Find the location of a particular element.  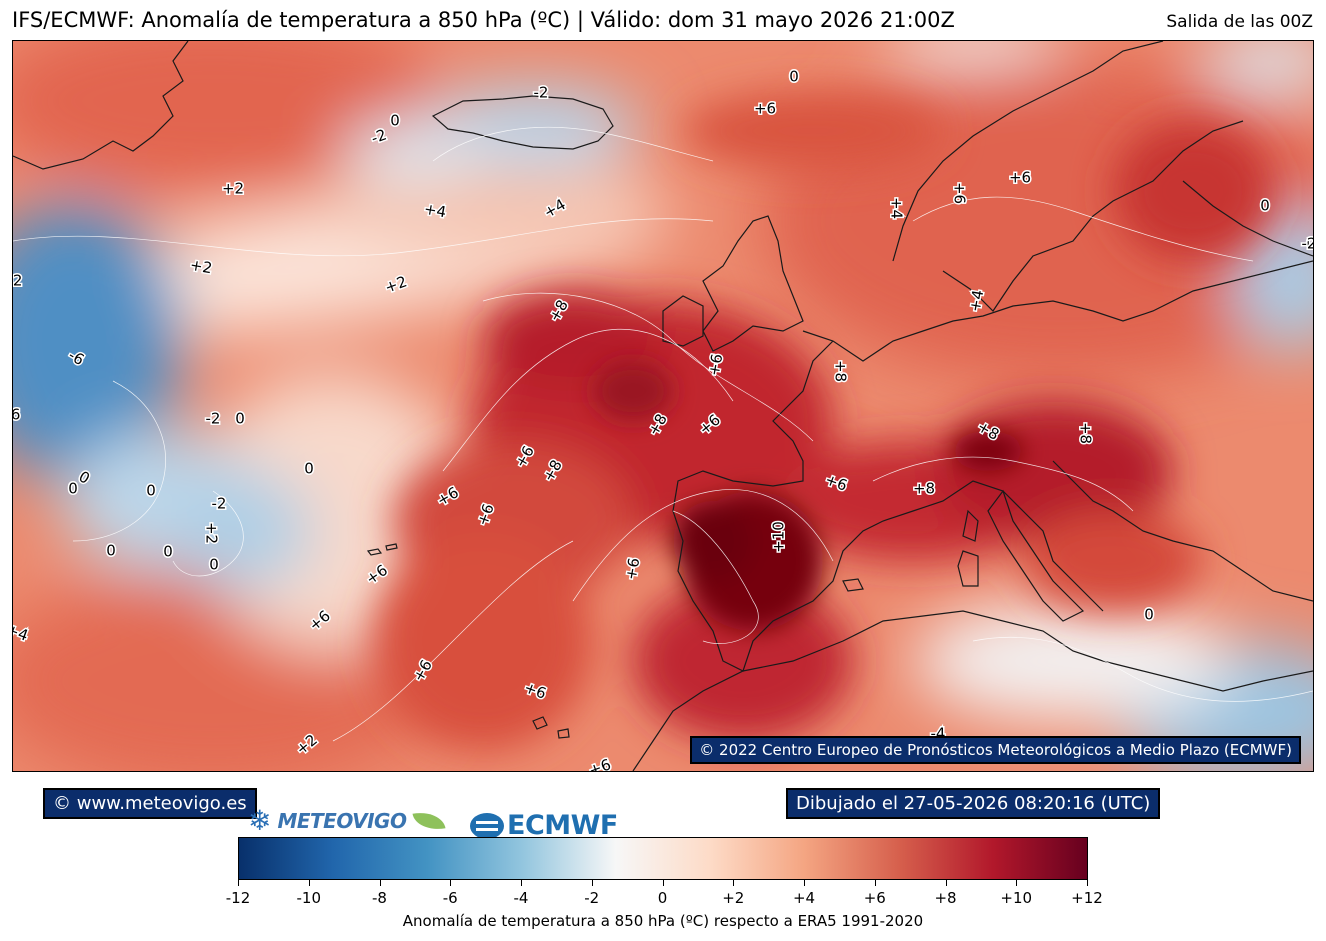

colorbar-tick-label: +12 is located at coordinates (1087, 898).